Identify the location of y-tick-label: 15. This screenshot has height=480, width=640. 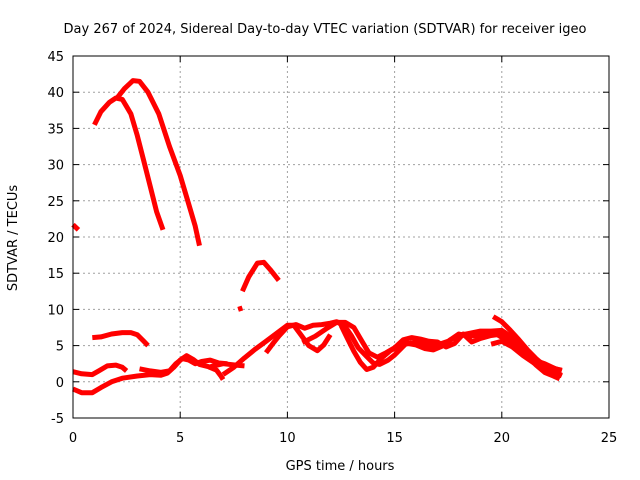
(55, 274).